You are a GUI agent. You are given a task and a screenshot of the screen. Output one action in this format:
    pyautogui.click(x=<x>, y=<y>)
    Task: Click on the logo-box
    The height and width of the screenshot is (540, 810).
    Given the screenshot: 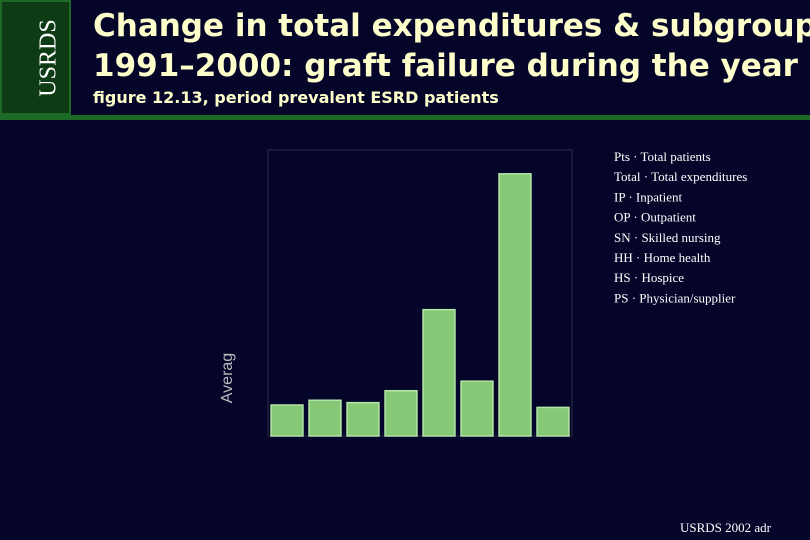 What is the action you would take?
    pyautogui.click(x=35, y=57)
    